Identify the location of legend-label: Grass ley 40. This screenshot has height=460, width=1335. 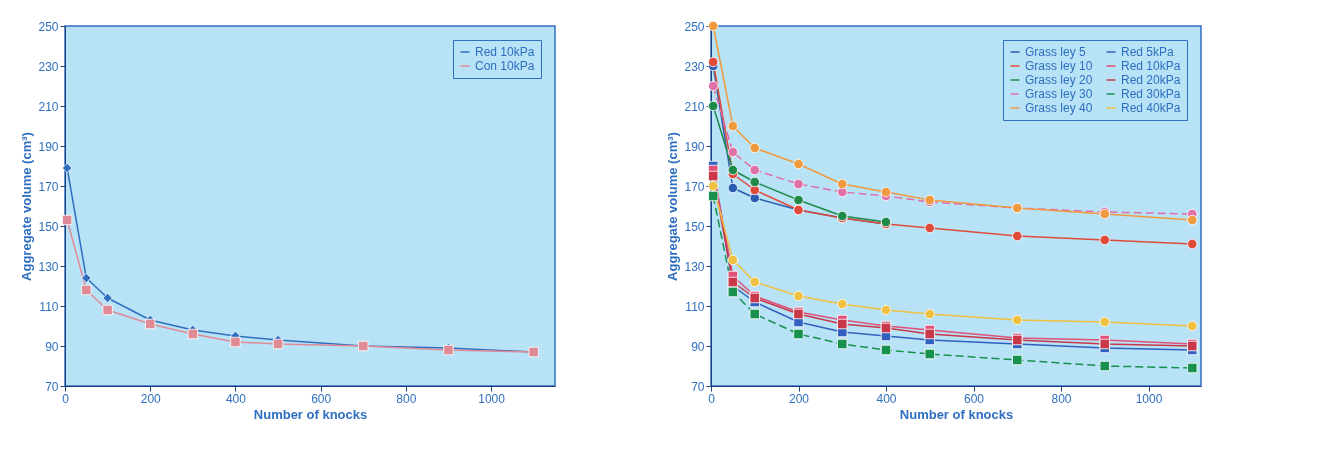
(1059, 108).